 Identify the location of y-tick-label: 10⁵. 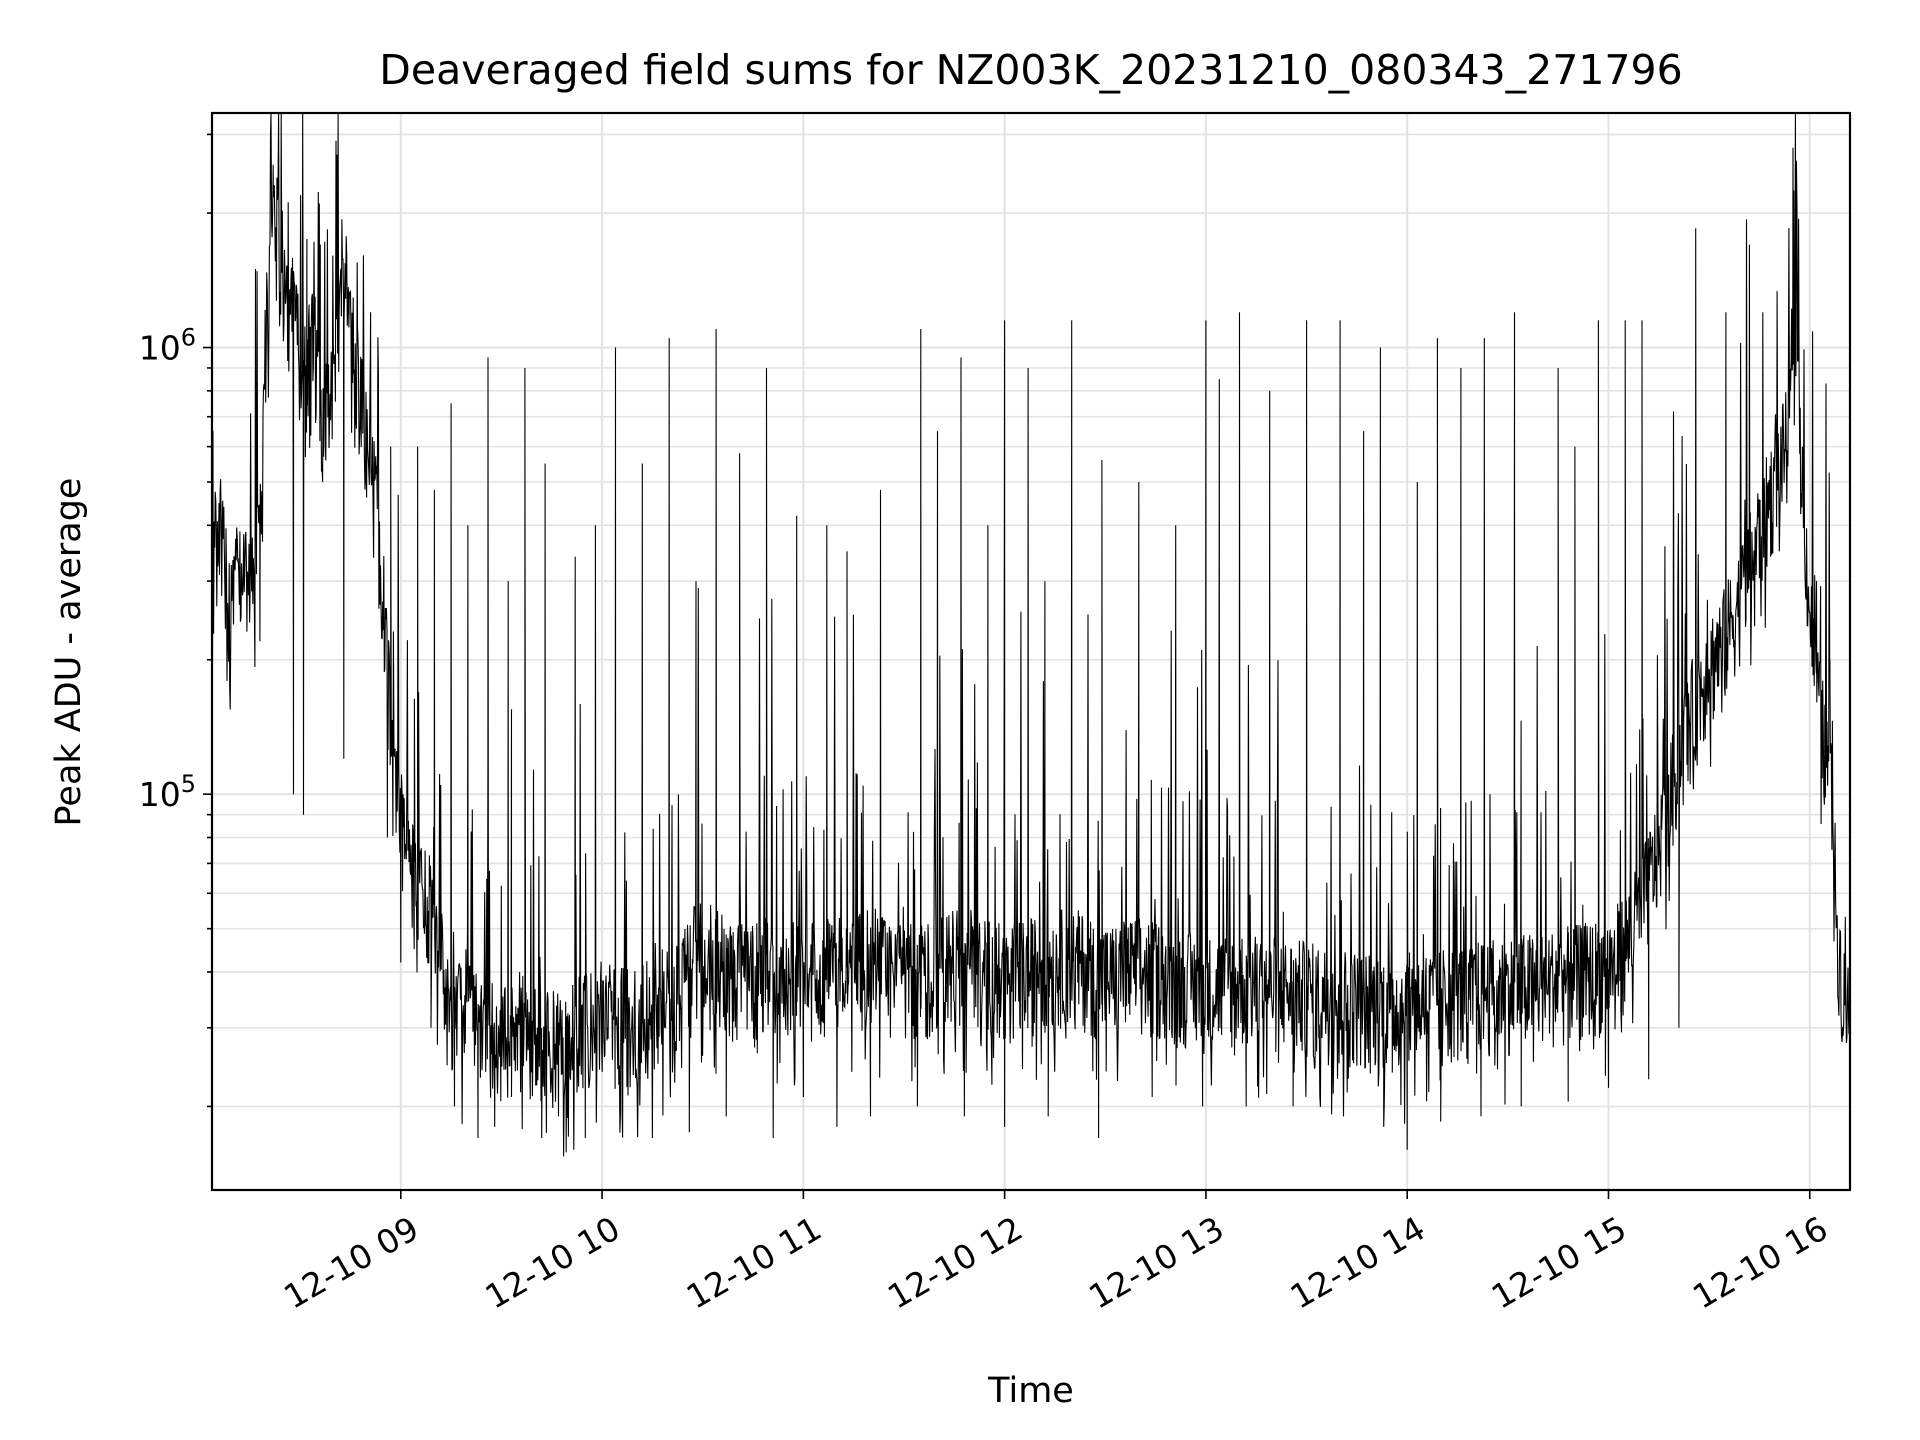
(167, 792).